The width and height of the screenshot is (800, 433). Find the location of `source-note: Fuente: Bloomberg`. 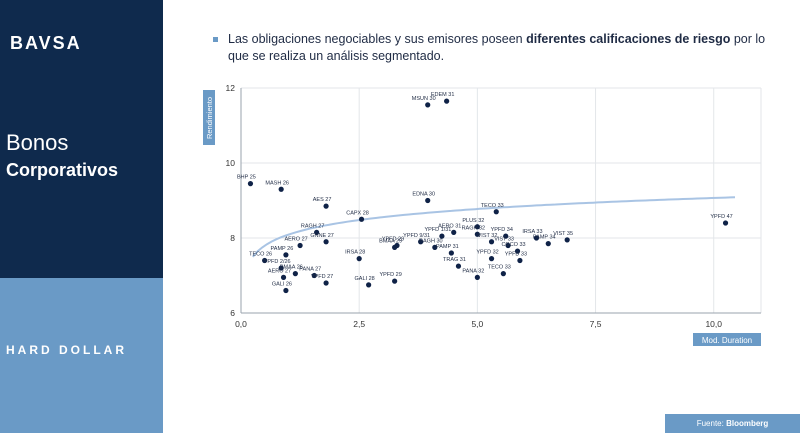

source-note: Fuente: Bloomberg is located at coordinates (732, 423).